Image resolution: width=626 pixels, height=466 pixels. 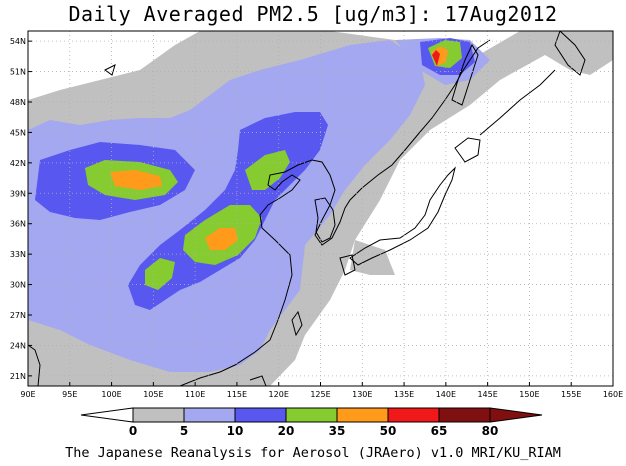 I want to click on lat-tick-label: 30N, so click(x=18, y=285).